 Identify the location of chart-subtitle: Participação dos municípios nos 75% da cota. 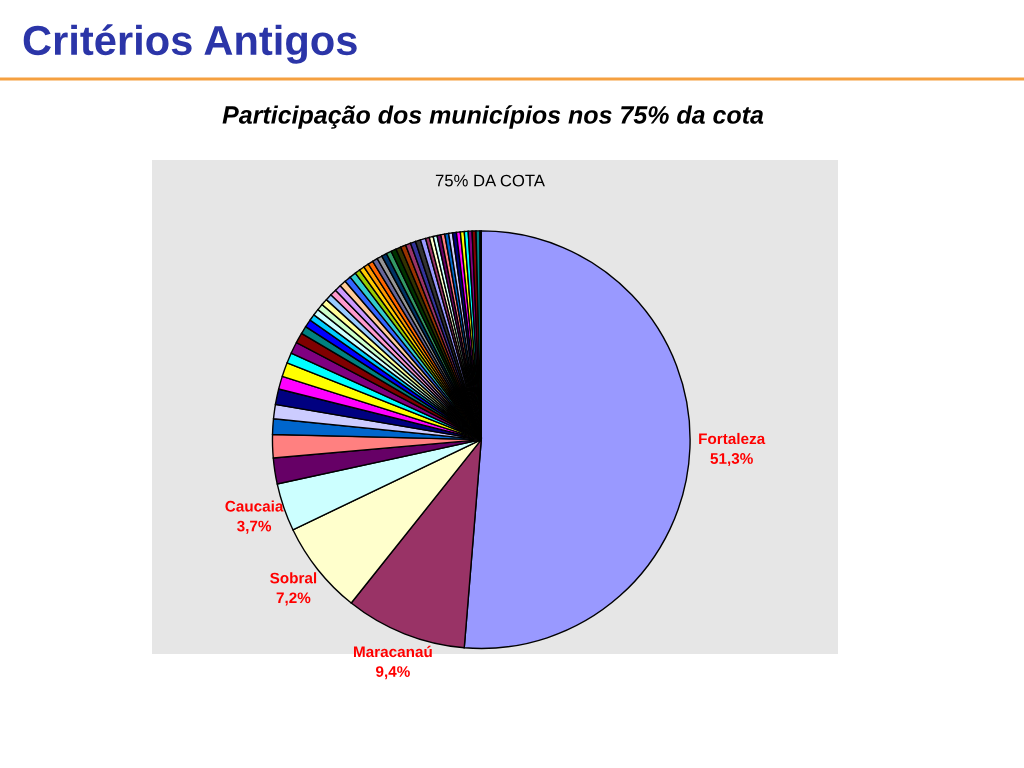
(493, 117).